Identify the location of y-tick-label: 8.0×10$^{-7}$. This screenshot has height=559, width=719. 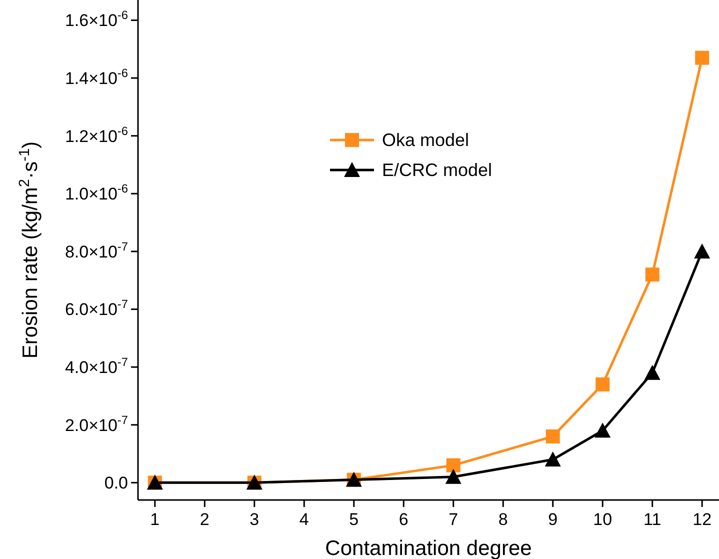
(96, 250).